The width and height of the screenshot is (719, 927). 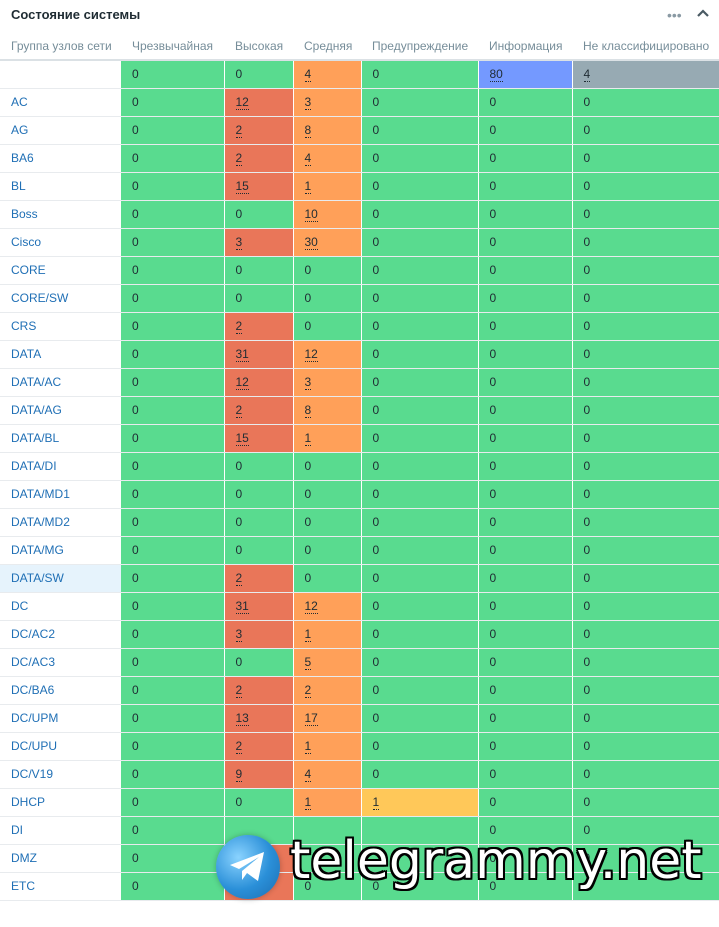 I want to click on host-group-link: DC/UPM, so click(x=60, y=718).